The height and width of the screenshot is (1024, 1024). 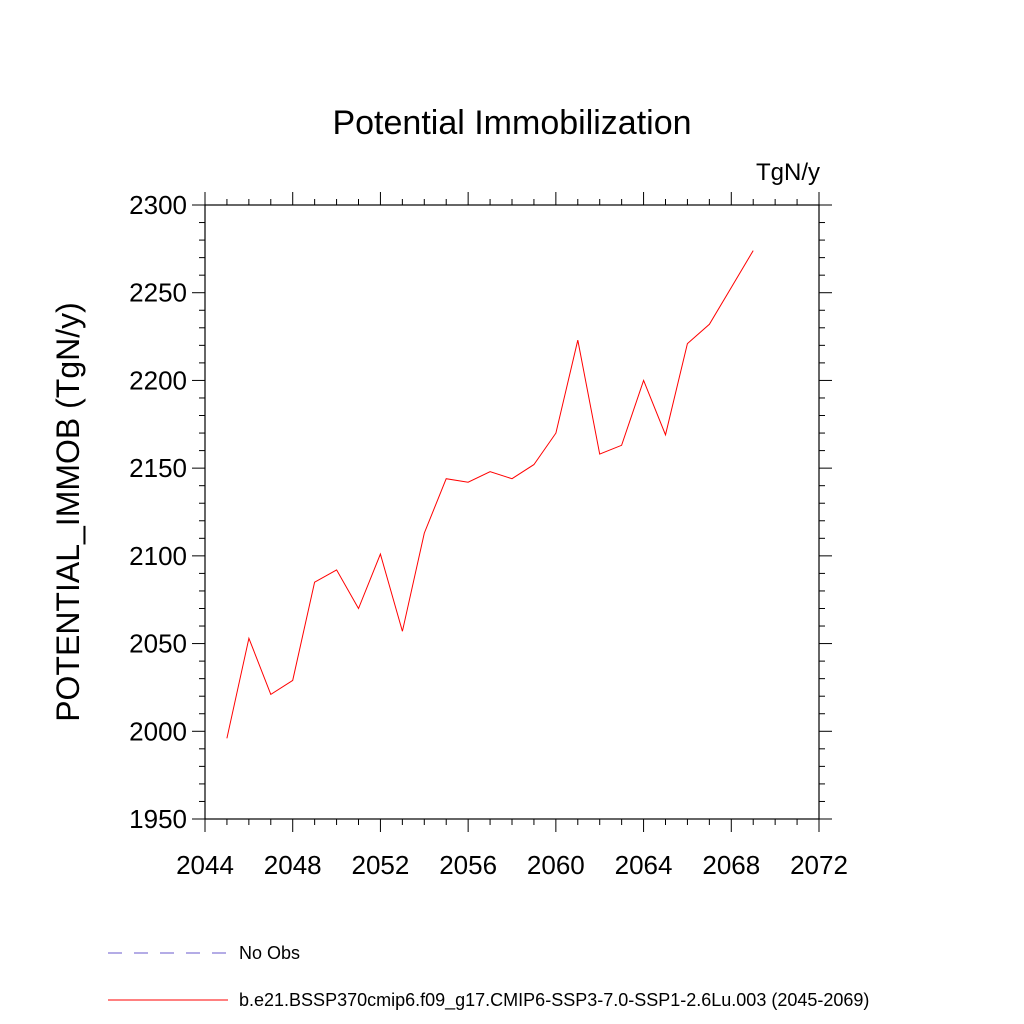 I want to click on x-tick-label: 2056, so click(x=468, y=865).